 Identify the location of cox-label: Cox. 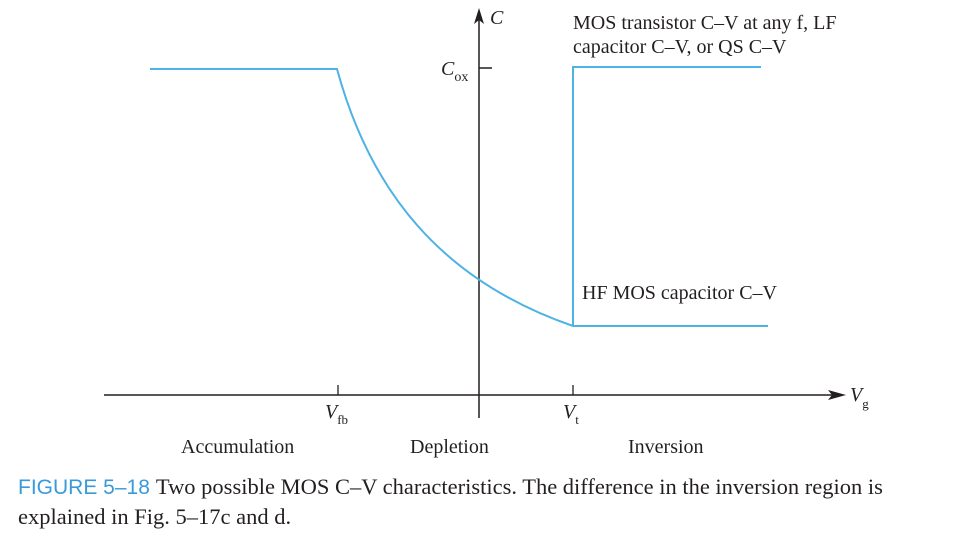
(454, 71).